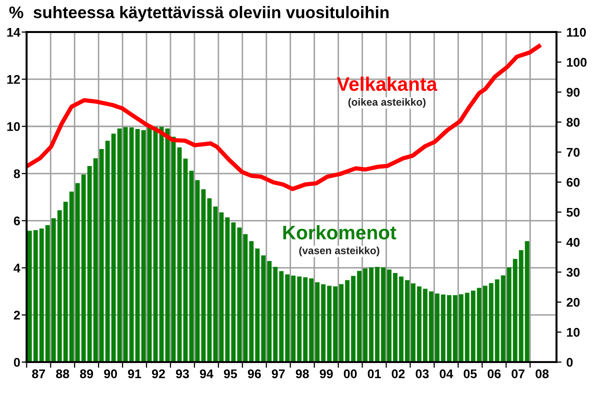 The height and width of the screenshot is (401, 592). What do you see at coordinates (518, 373) in the screenshot?
I see `x-tick-label: 07` at bounding box center [518, 373].